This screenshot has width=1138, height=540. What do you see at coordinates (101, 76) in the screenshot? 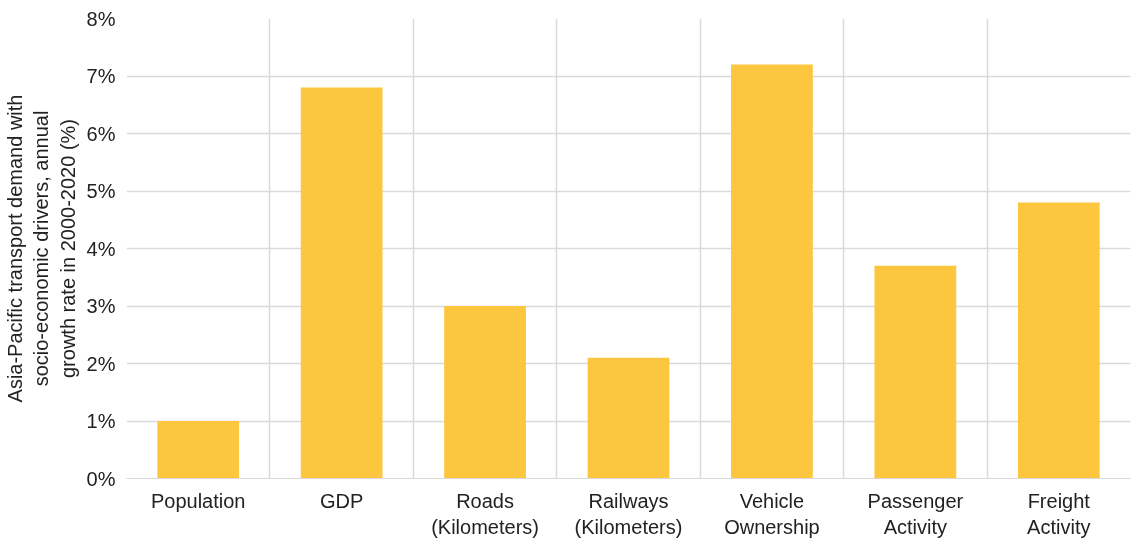
I see `y-tick-label: 7%` at bounding box center [101, 76].